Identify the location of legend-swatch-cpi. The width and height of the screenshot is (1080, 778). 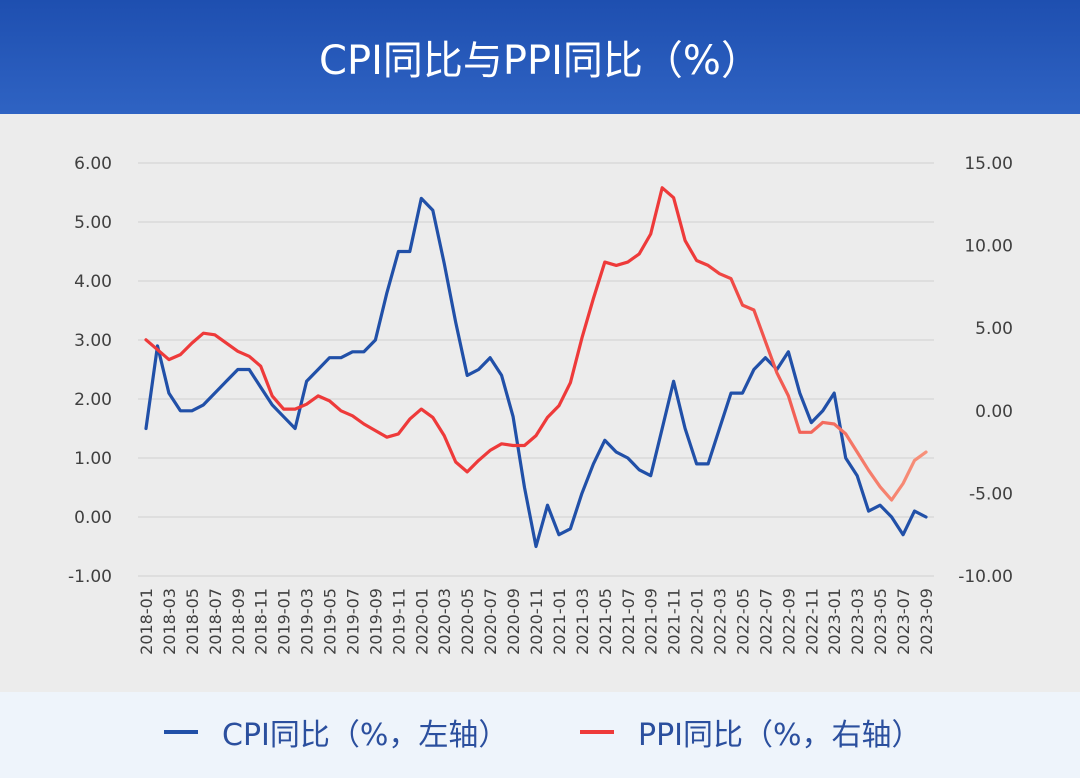
(181, 732).